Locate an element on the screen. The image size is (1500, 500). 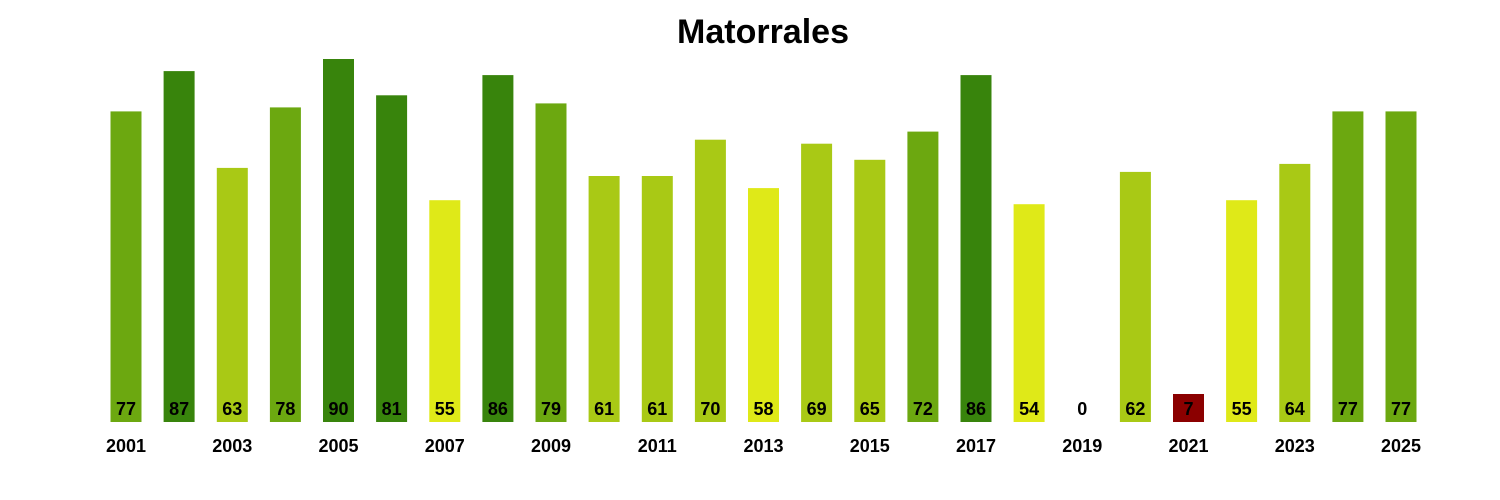
bar-2002 is located at coordinates (179, 246).